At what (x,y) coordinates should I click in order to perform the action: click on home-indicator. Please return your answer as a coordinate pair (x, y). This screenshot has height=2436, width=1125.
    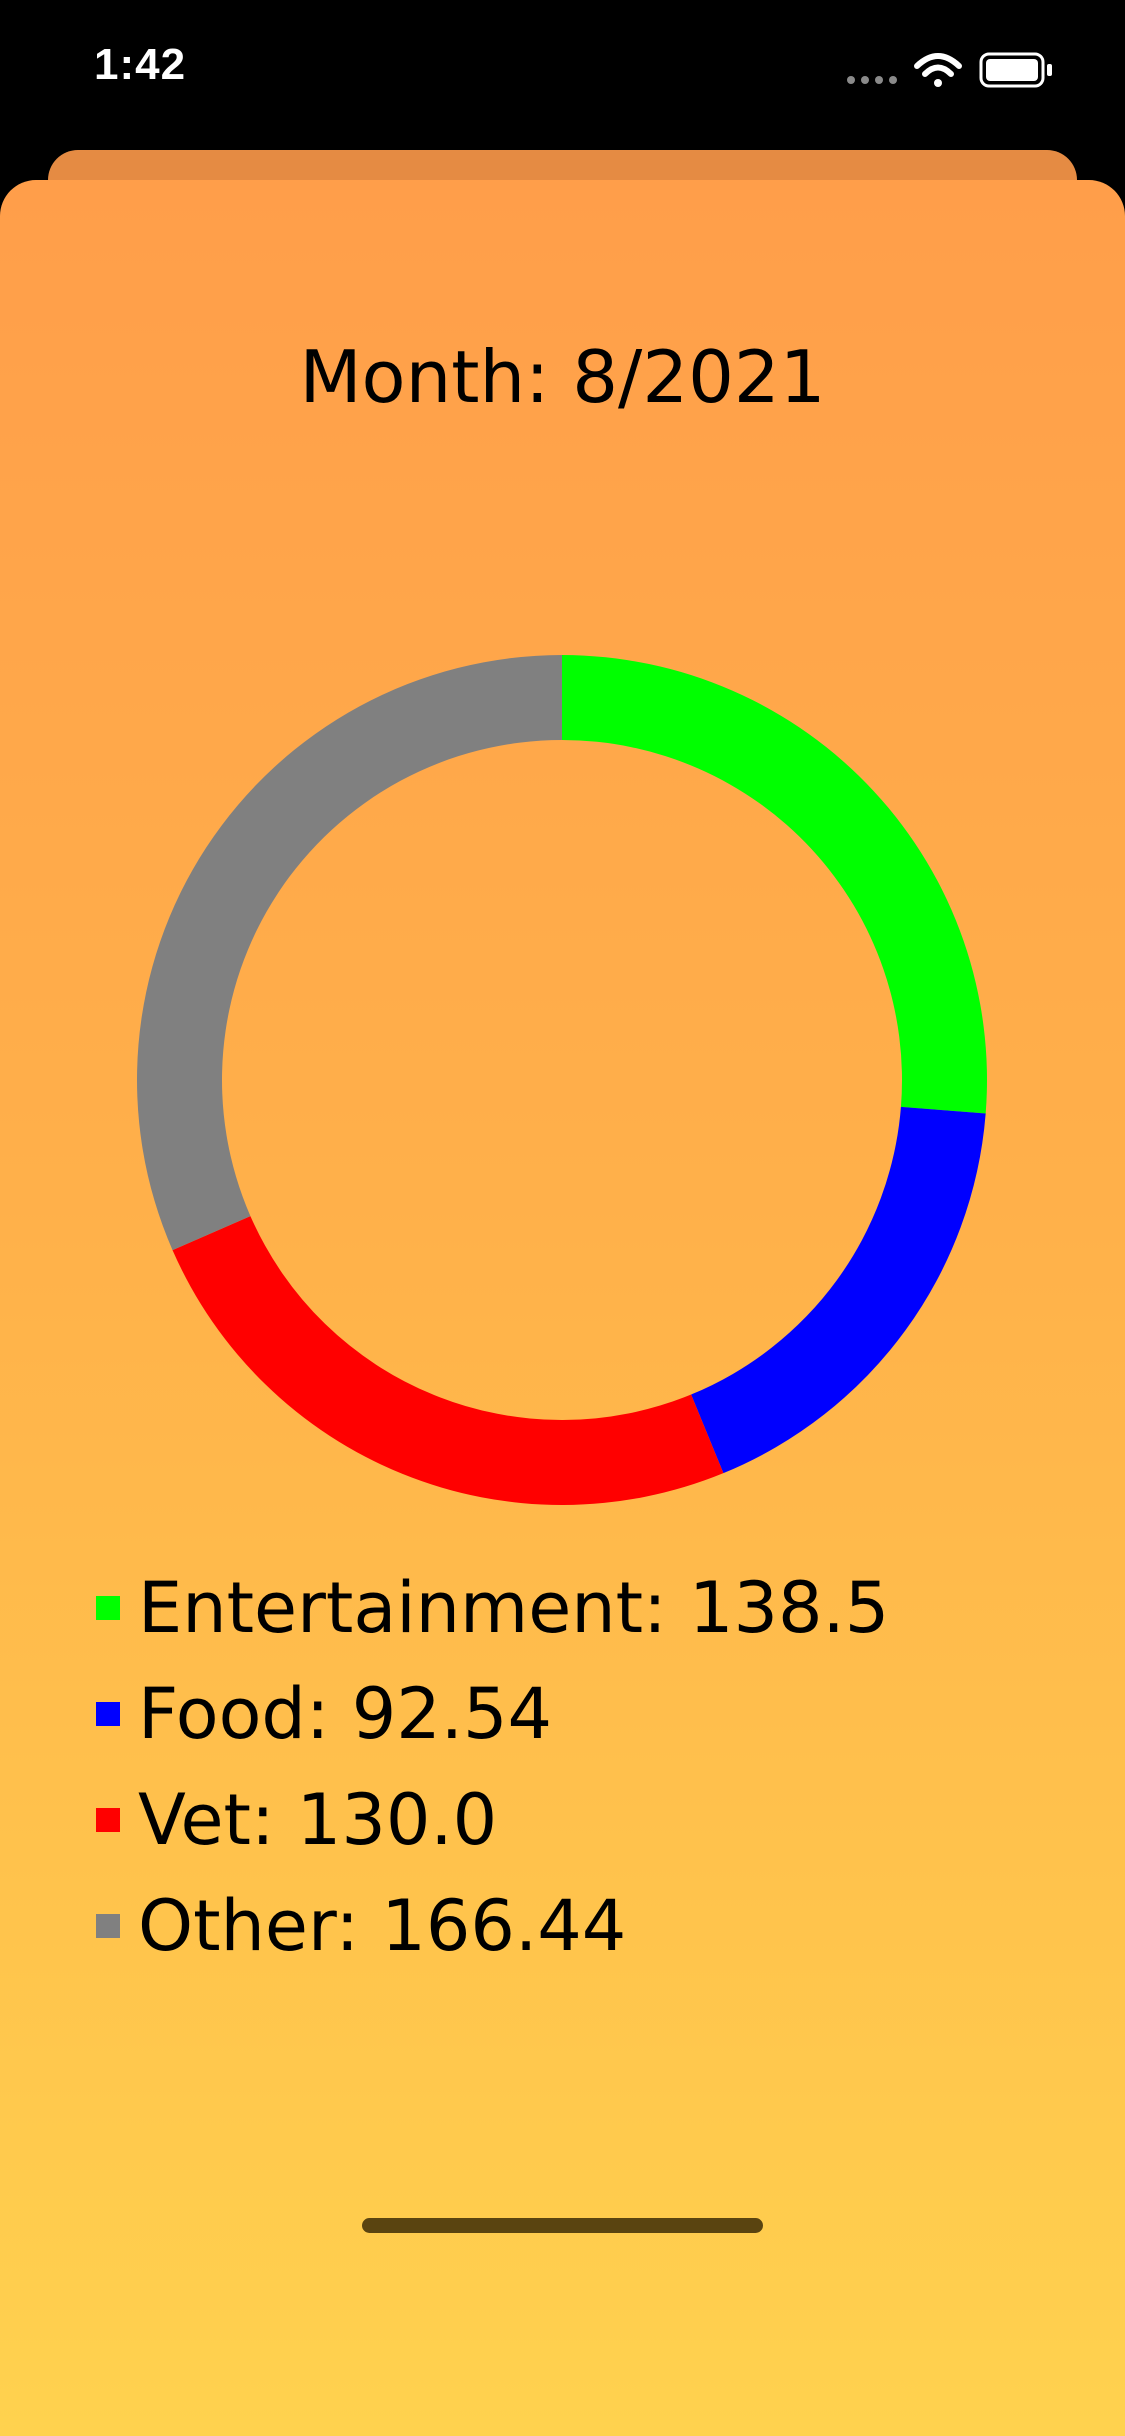
    Looking at the image, I should click on (562, 2225).